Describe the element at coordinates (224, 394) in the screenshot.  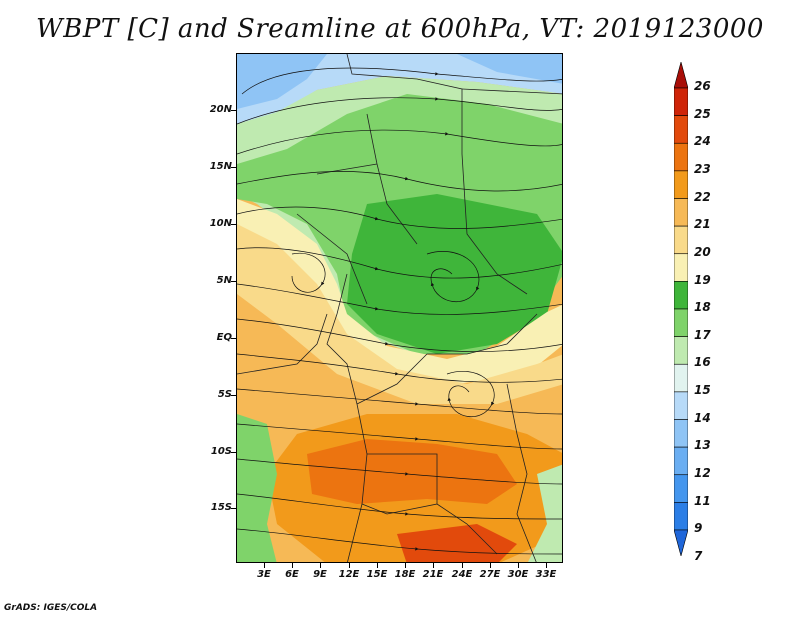
I see `lat-label-5s: 5S` at that location.